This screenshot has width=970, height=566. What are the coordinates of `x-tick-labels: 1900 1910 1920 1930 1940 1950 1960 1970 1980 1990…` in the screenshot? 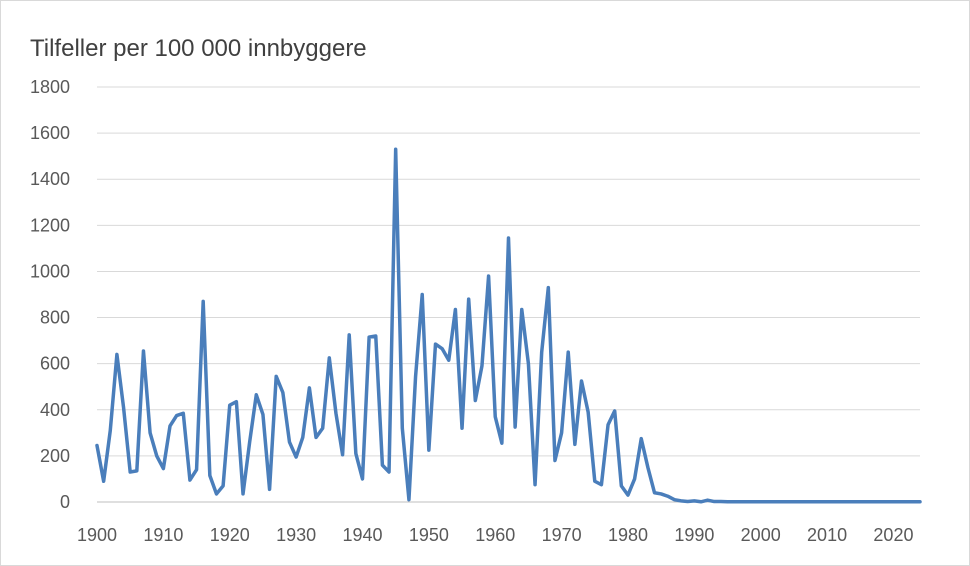 It's located at (495, 535).